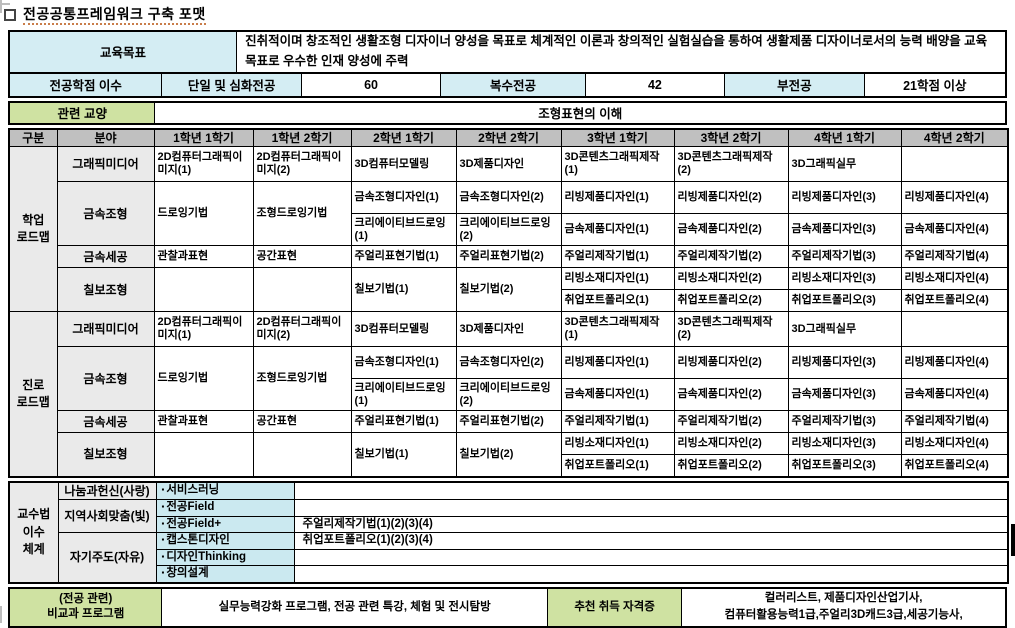 This screenshot has height=628, width=1015. Describe the element at coordinates (353, 607) in the screenshot. I see `program-text: 실무능력강화 프로그램, 전공 관련 특강, 체험 및 전시탐방` at that location.